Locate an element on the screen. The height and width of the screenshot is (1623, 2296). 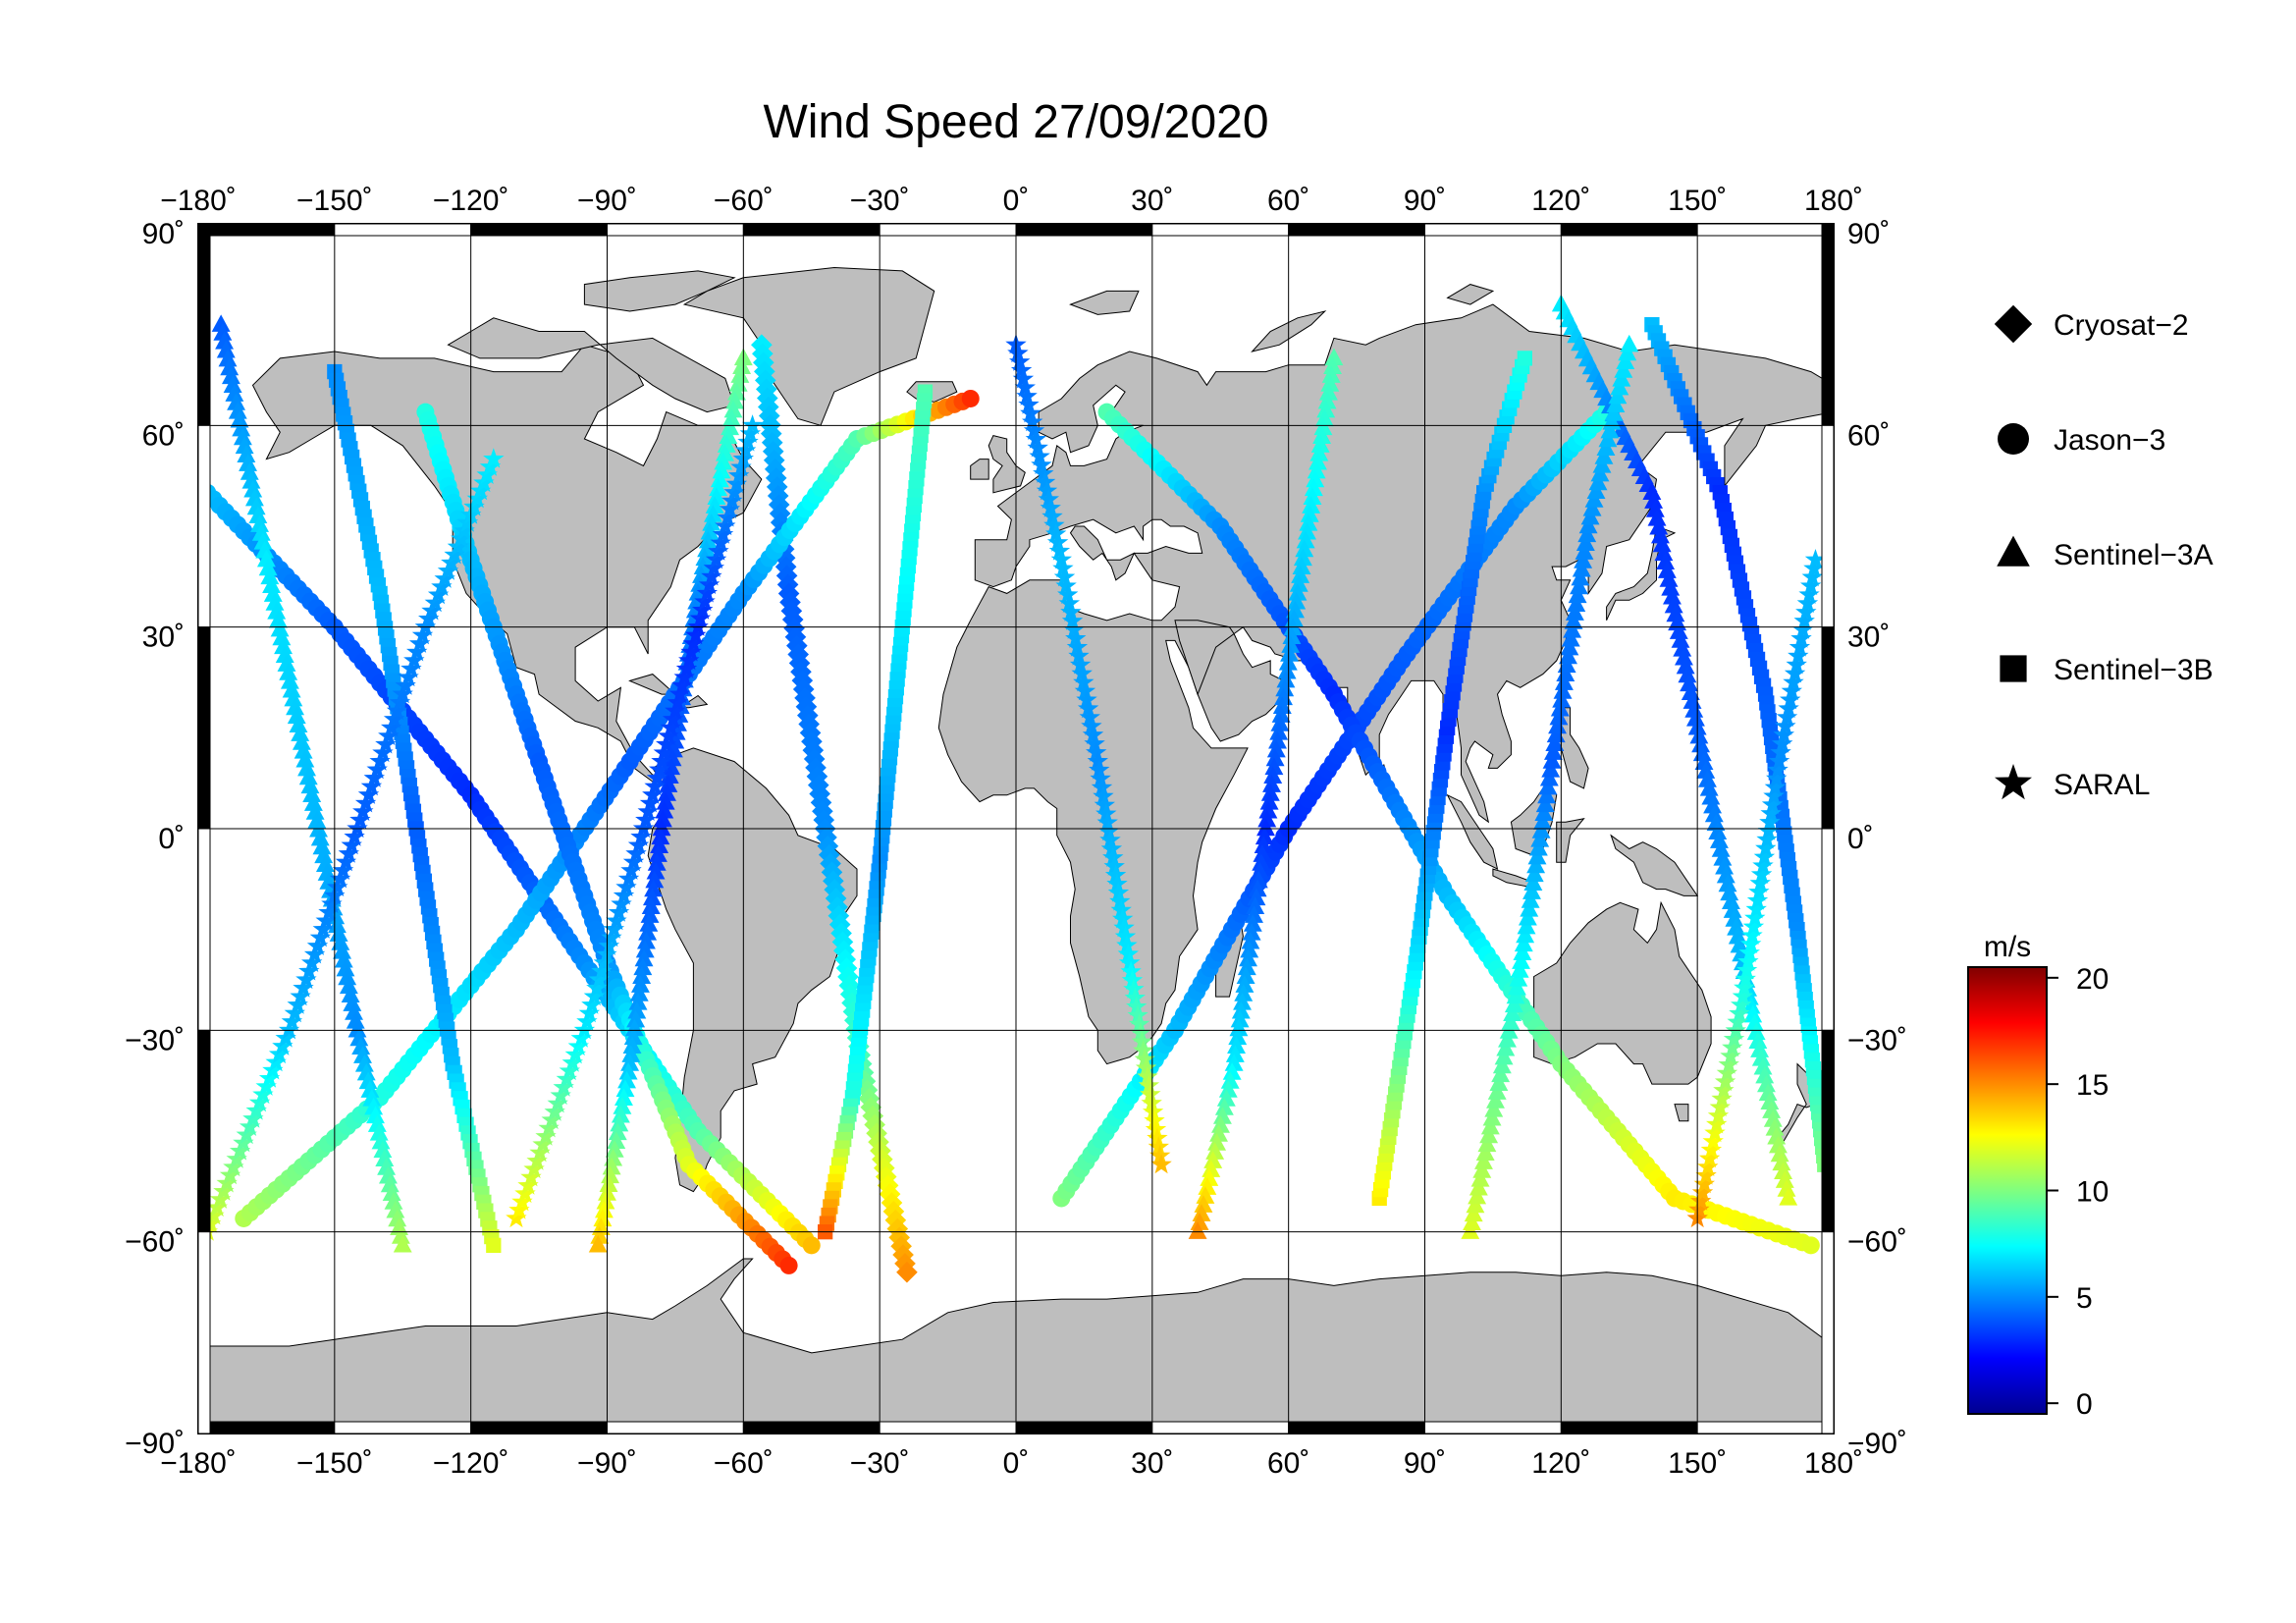
legend-label: SARAL is located at coordinates (2102, 785).